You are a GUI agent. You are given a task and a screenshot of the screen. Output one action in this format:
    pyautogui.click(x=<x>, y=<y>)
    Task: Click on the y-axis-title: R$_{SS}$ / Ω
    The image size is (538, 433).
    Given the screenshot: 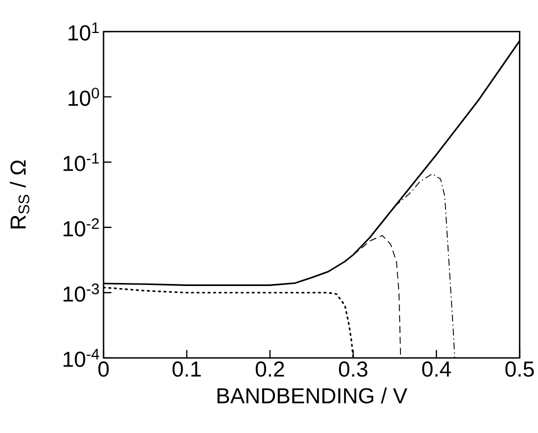 What is the action you would take?
    pyautogui.click(x=20, y=194)
    